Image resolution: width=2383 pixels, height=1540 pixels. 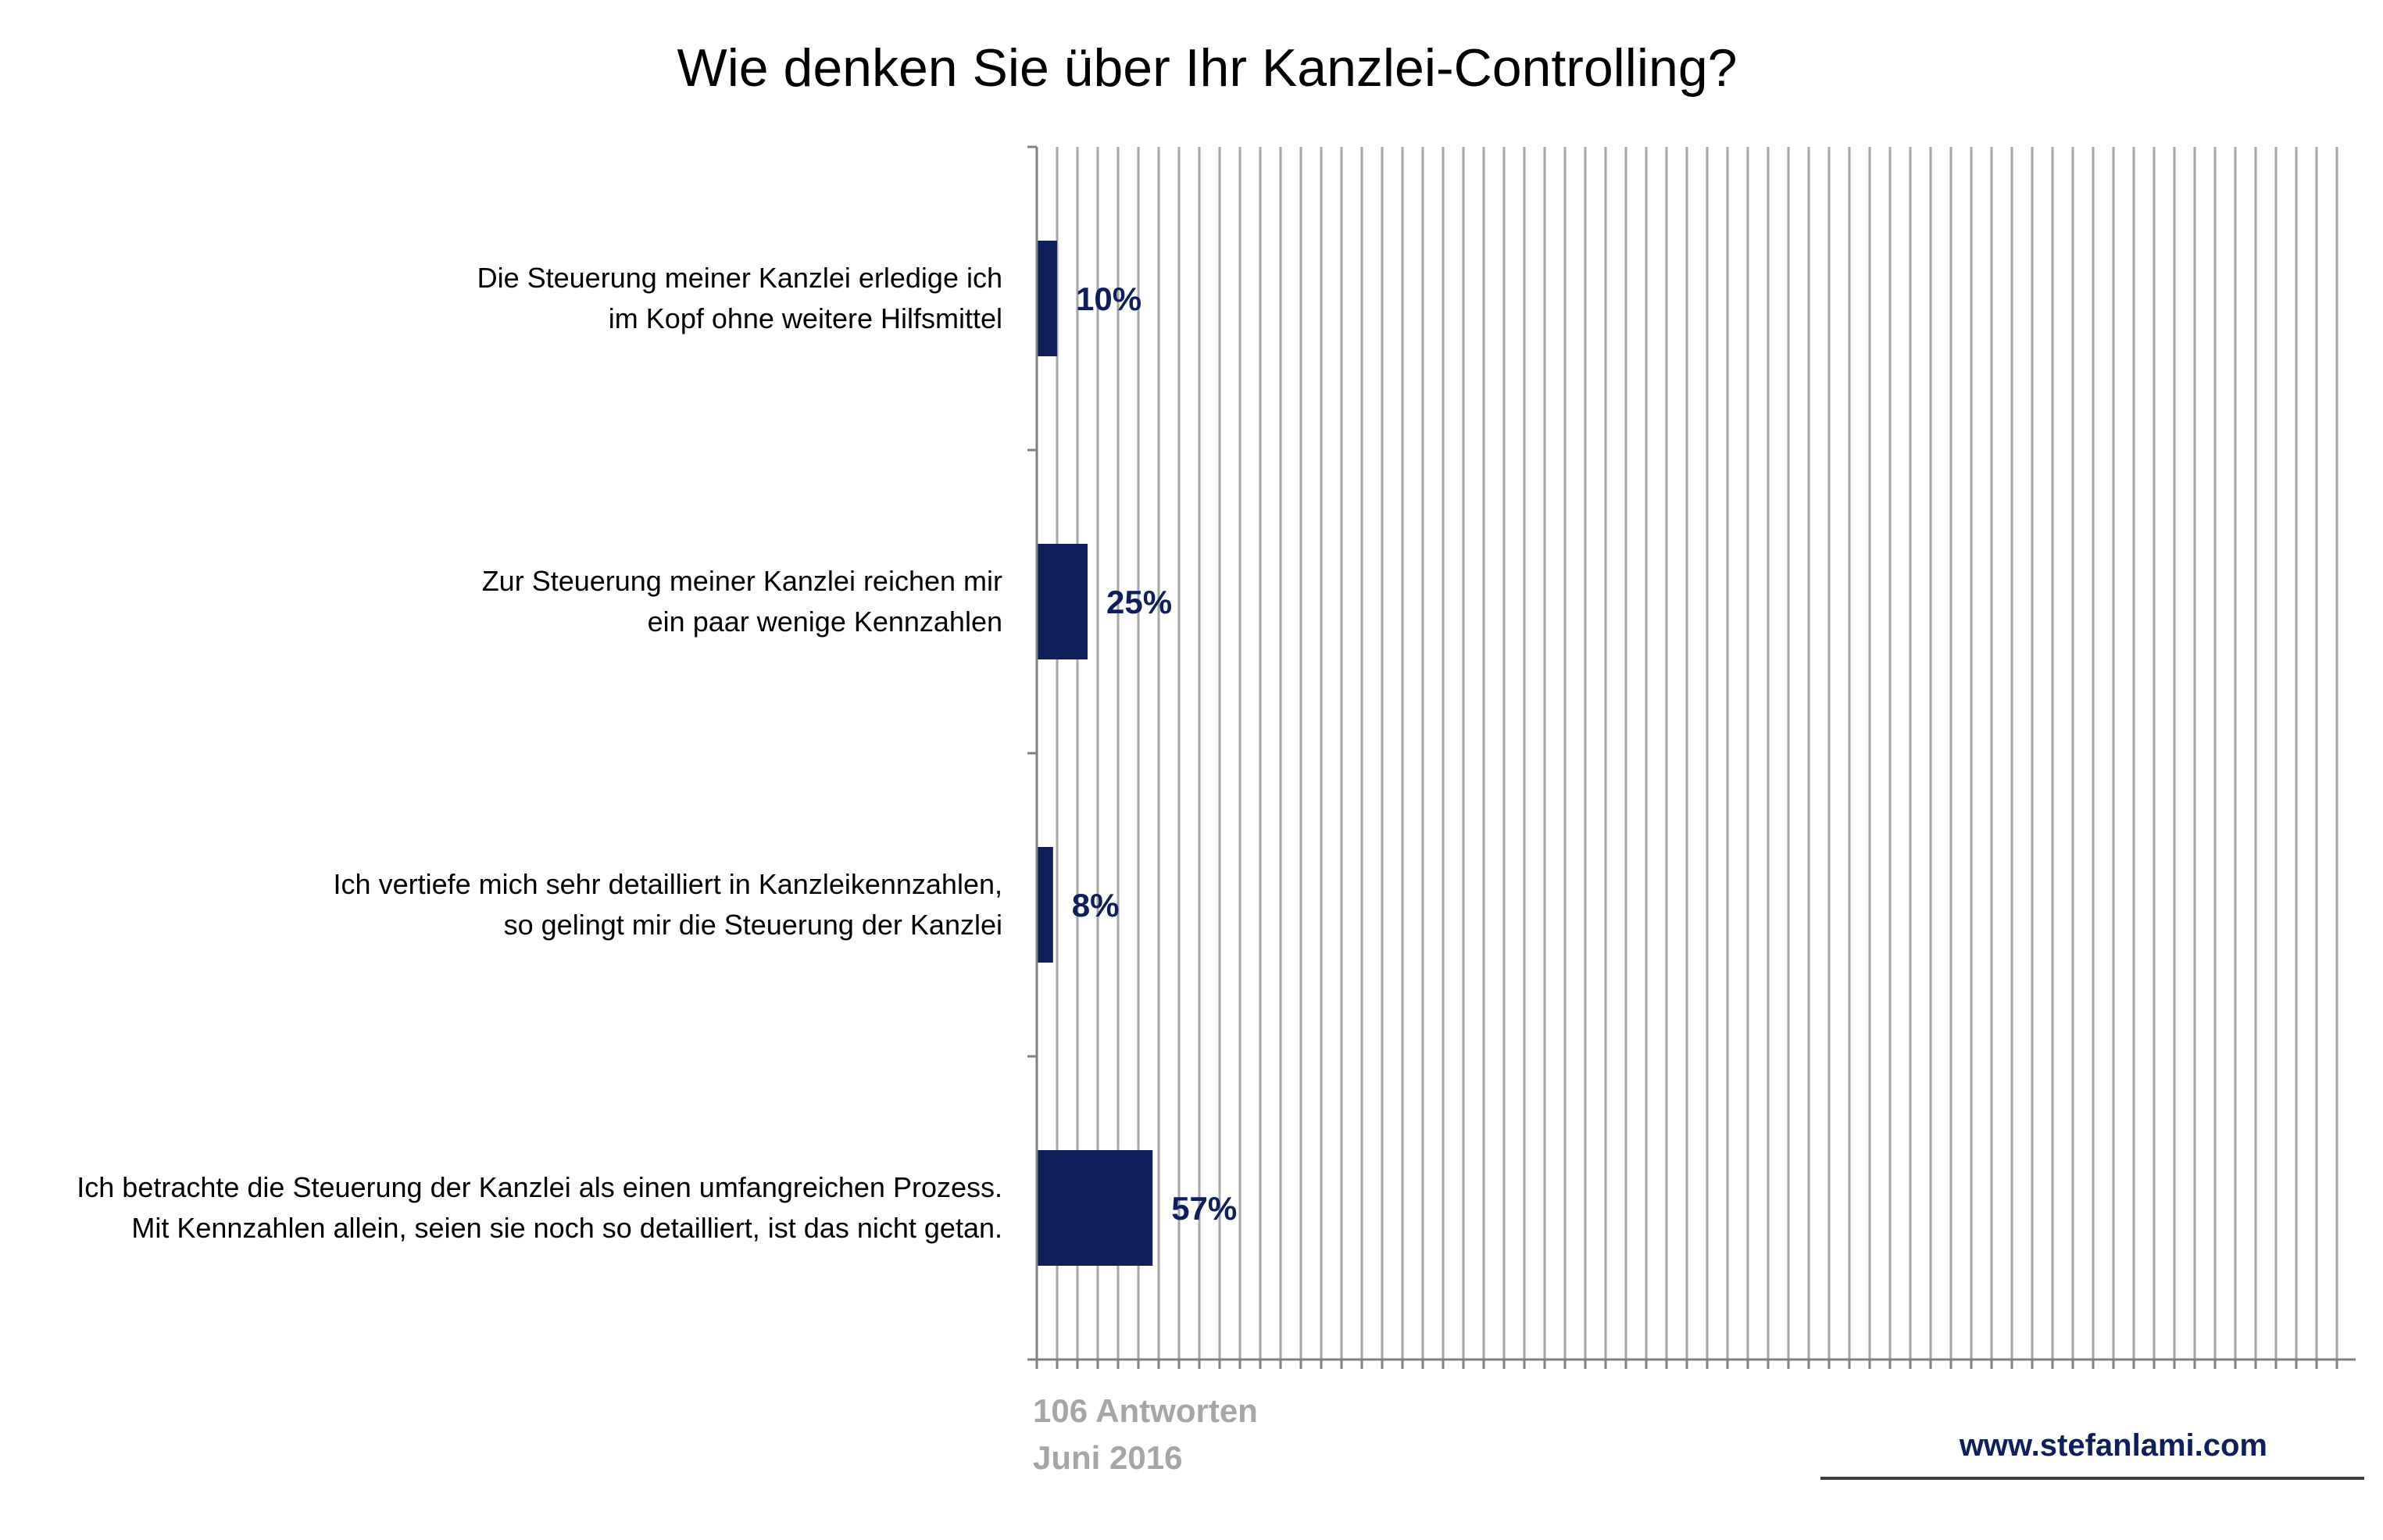 What do you see at coordinates (742, 581) in the screenshot?
I see `category-label-2-line-1: Zur Steuerung meiner Kanzlei reichen mir` at bounding box center [742, 581].